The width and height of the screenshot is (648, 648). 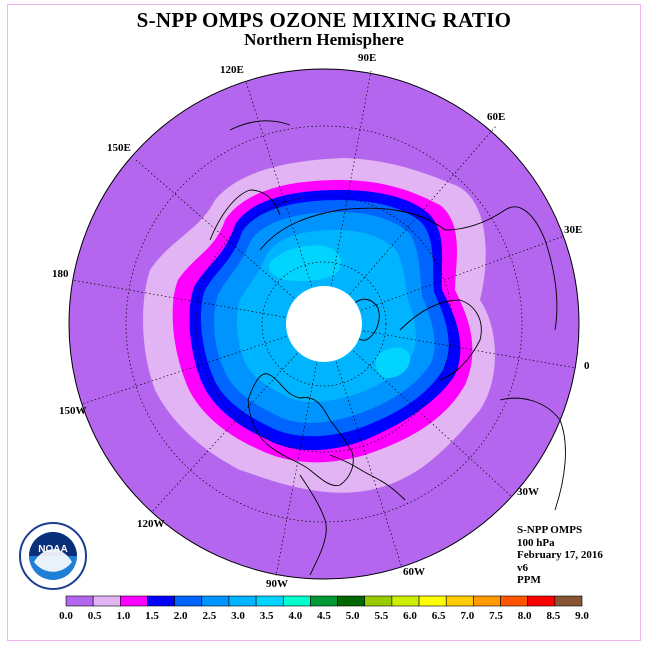 I want to click on lon-label-0: 0, so click(x=587, y=366).